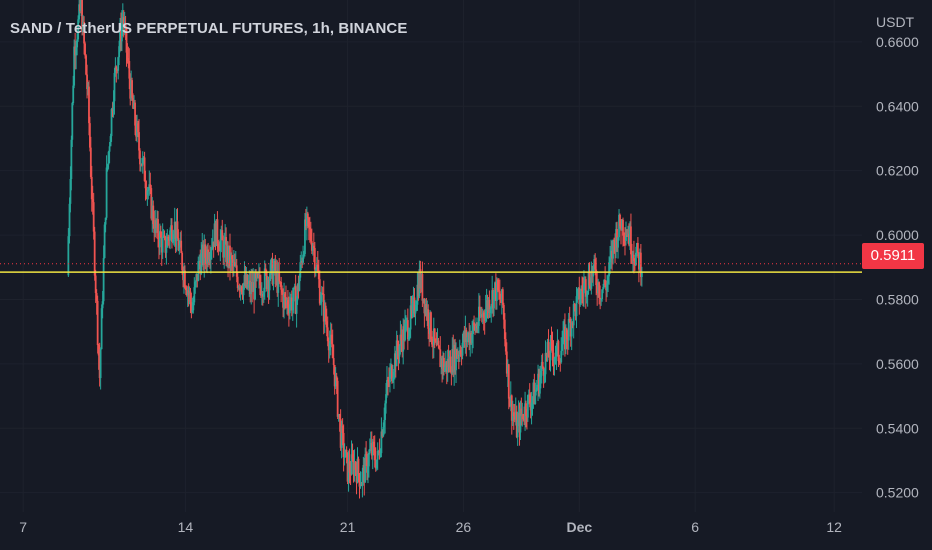 This screenshot has width=932, height=550. What do you see at coordinates (897, 42) in the screenshot?
I see `y-tick-label: 0.6600` at bounding box center [897, 42].